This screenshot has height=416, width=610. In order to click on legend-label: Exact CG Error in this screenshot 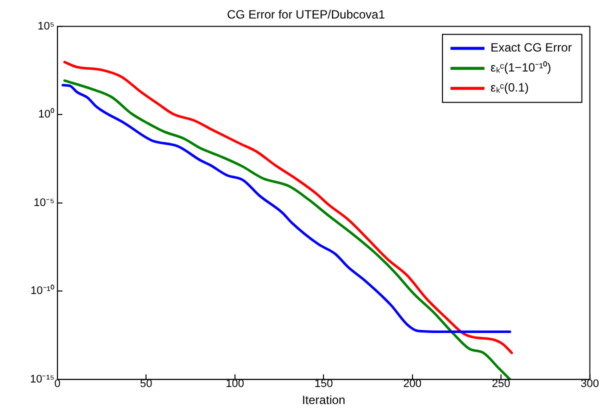, I will do `click(531, 47)`.